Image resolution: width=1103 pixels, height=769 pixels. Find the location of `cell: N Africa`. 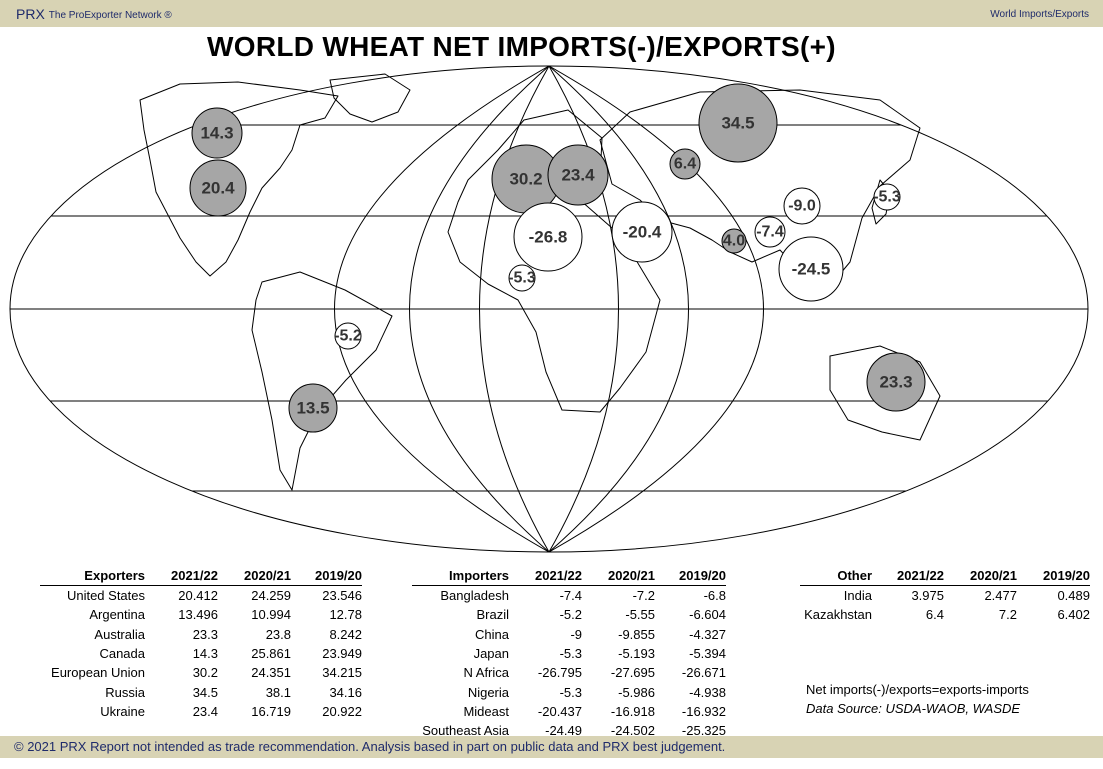

cell: N Africa is located at coordinates (486, 673).